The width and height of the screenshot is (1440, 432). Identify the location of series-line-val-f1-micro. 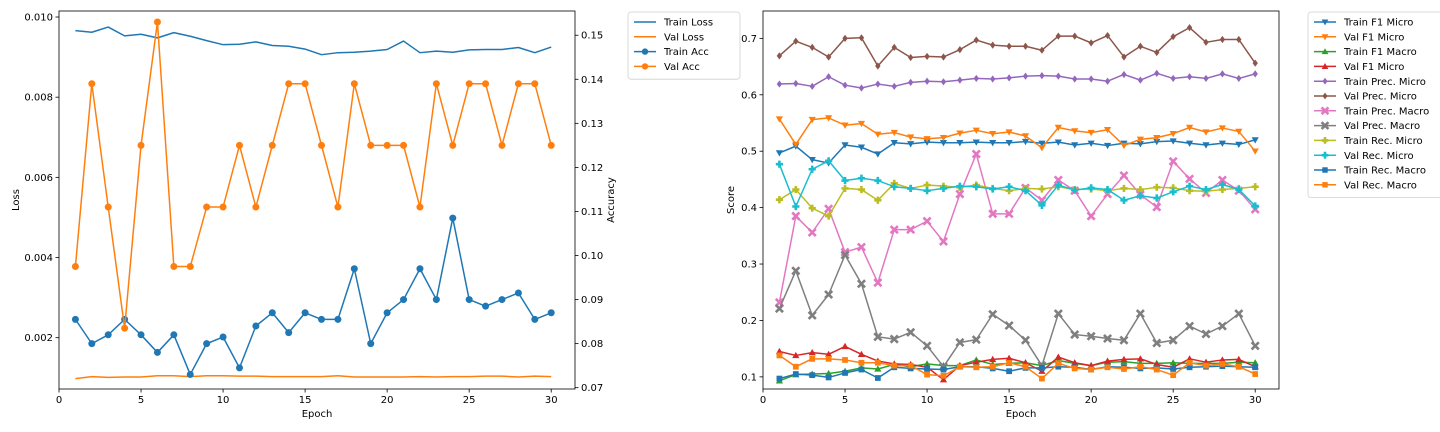
(1017, 363).